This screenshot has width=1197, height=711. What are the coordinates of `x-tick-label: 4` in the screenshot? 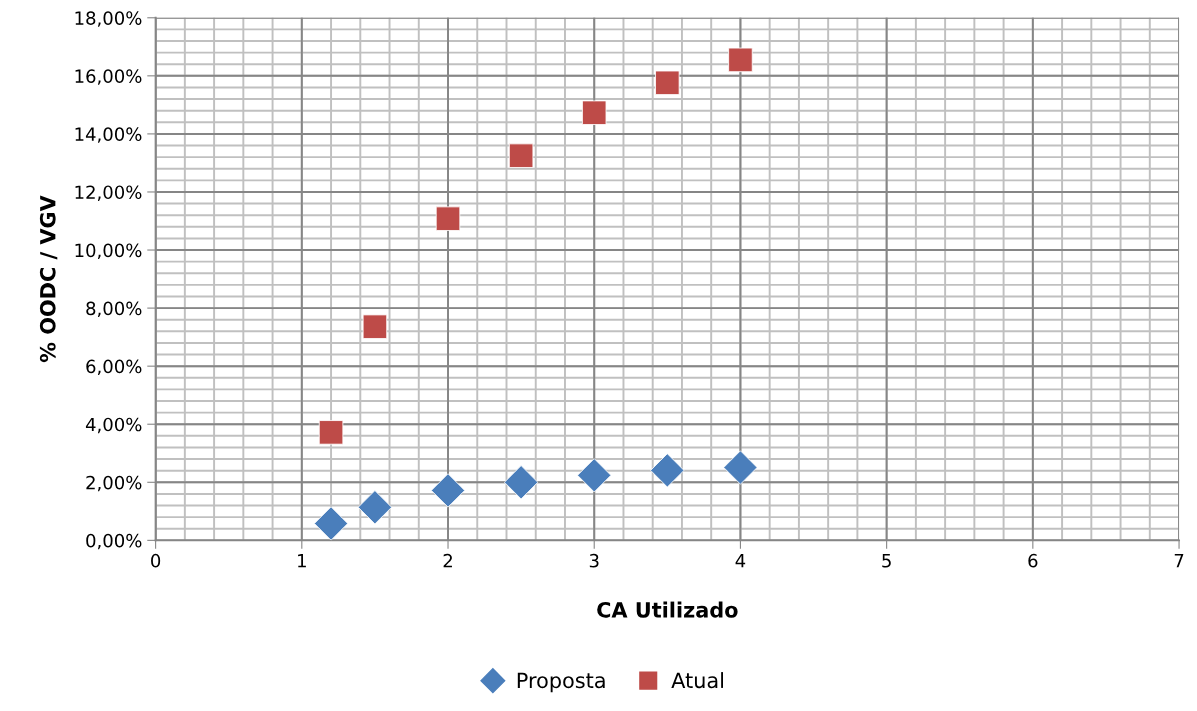 It's located at (740, 561).